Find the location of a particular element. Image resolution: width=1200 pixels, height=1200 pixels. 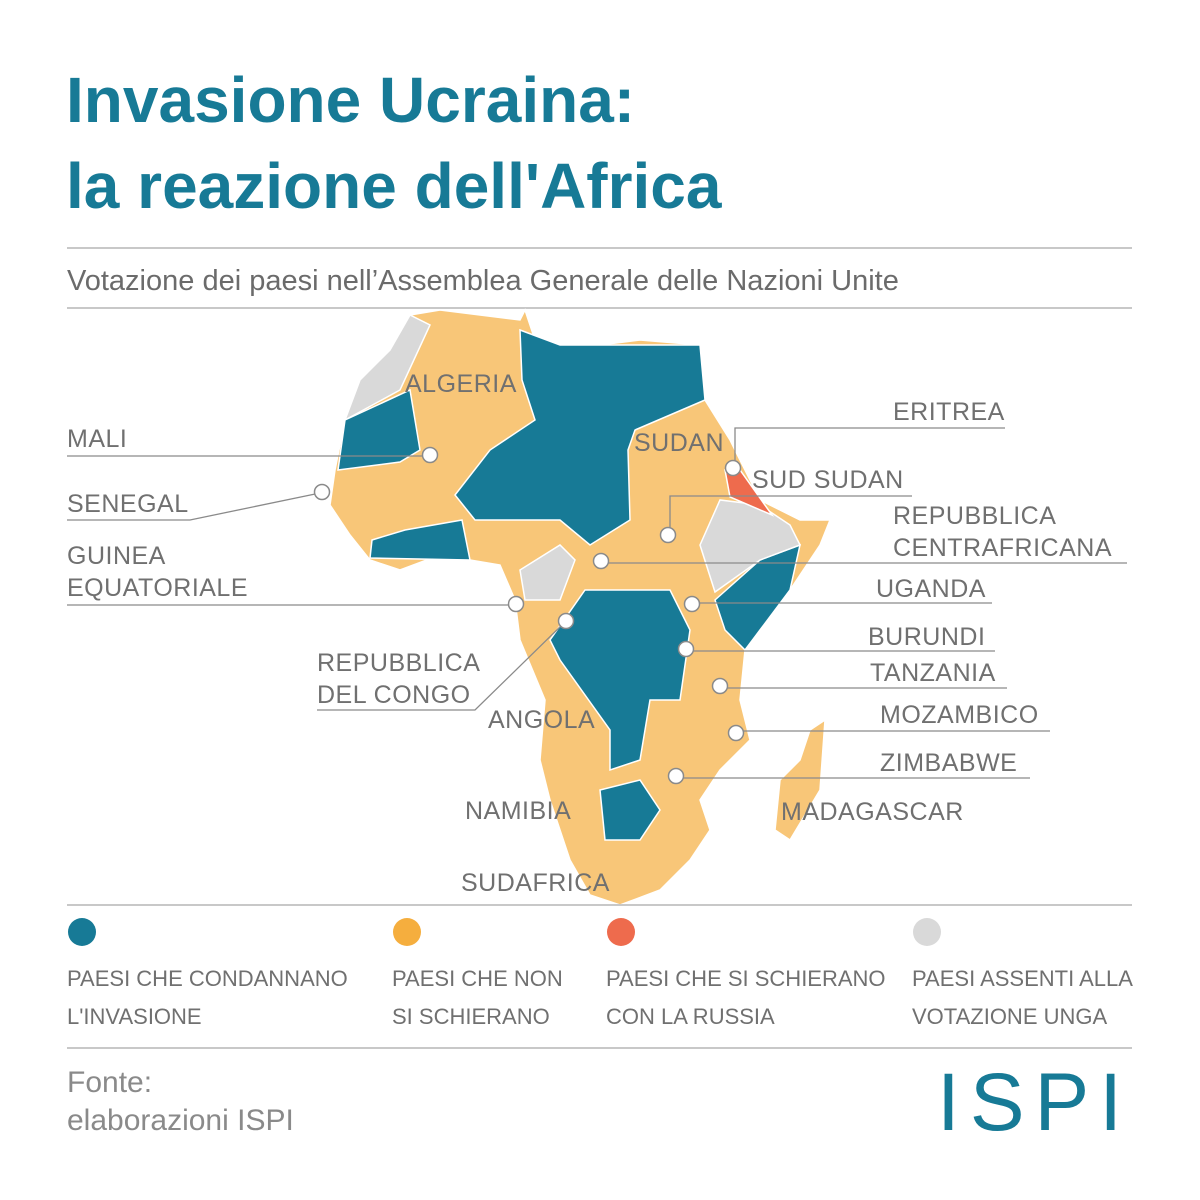

callout-label: MALI is located at coordinates (97, 439).